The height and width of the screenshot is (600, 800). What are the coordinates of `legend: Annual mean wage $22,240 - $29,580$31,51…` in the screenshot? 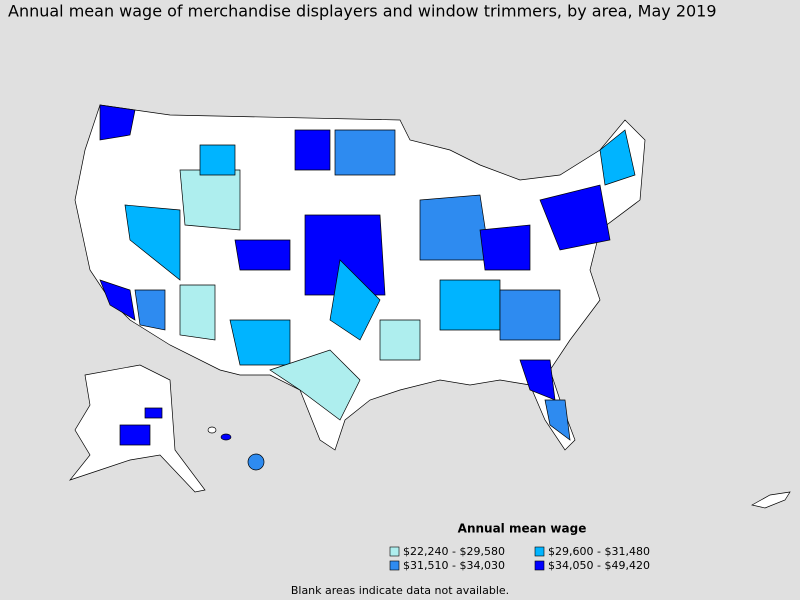 It's located at (519, 547).